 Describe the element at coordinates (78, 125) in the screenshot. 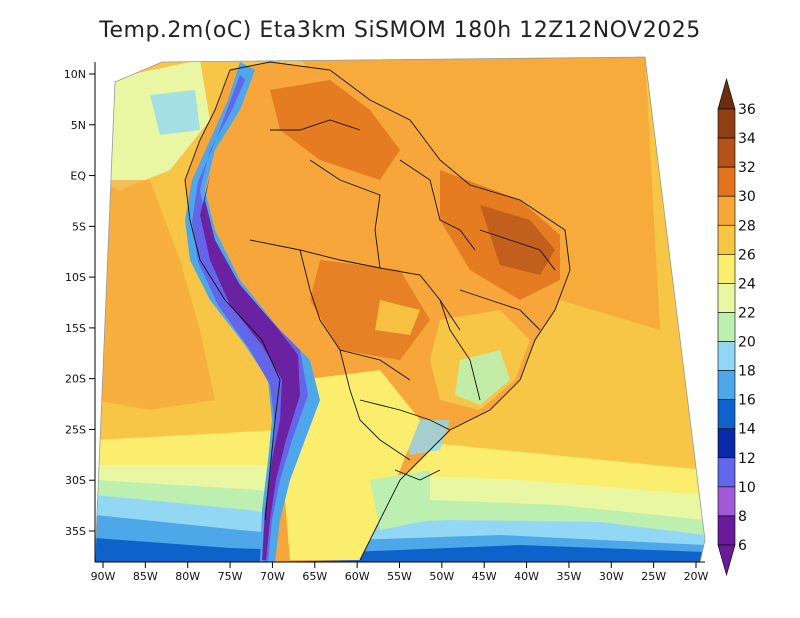

I see `lat-tick-label: 5N` at that location.